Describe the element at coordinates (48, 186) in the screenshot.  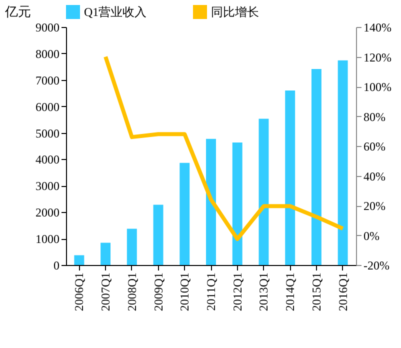
I see `y-tick-label: 3000` at that location.